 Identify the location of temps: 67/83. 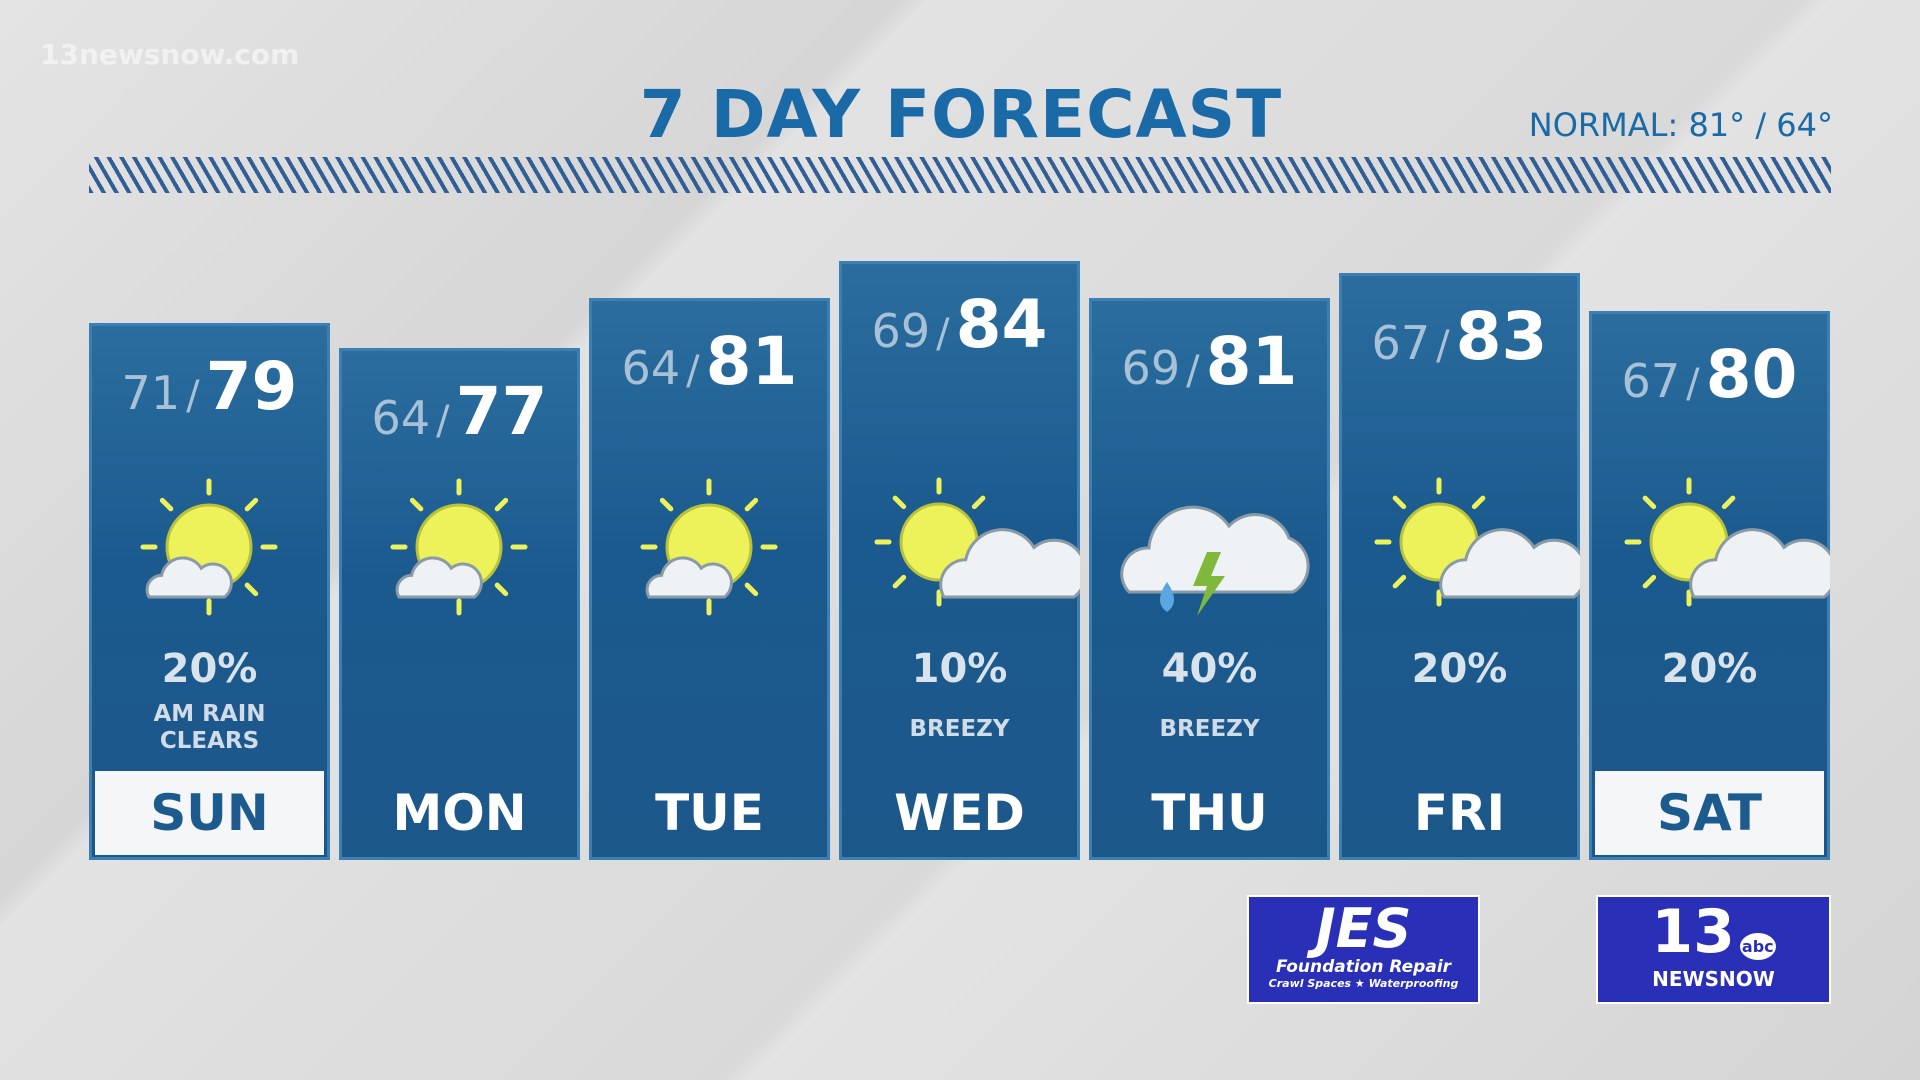
(1459, 336).